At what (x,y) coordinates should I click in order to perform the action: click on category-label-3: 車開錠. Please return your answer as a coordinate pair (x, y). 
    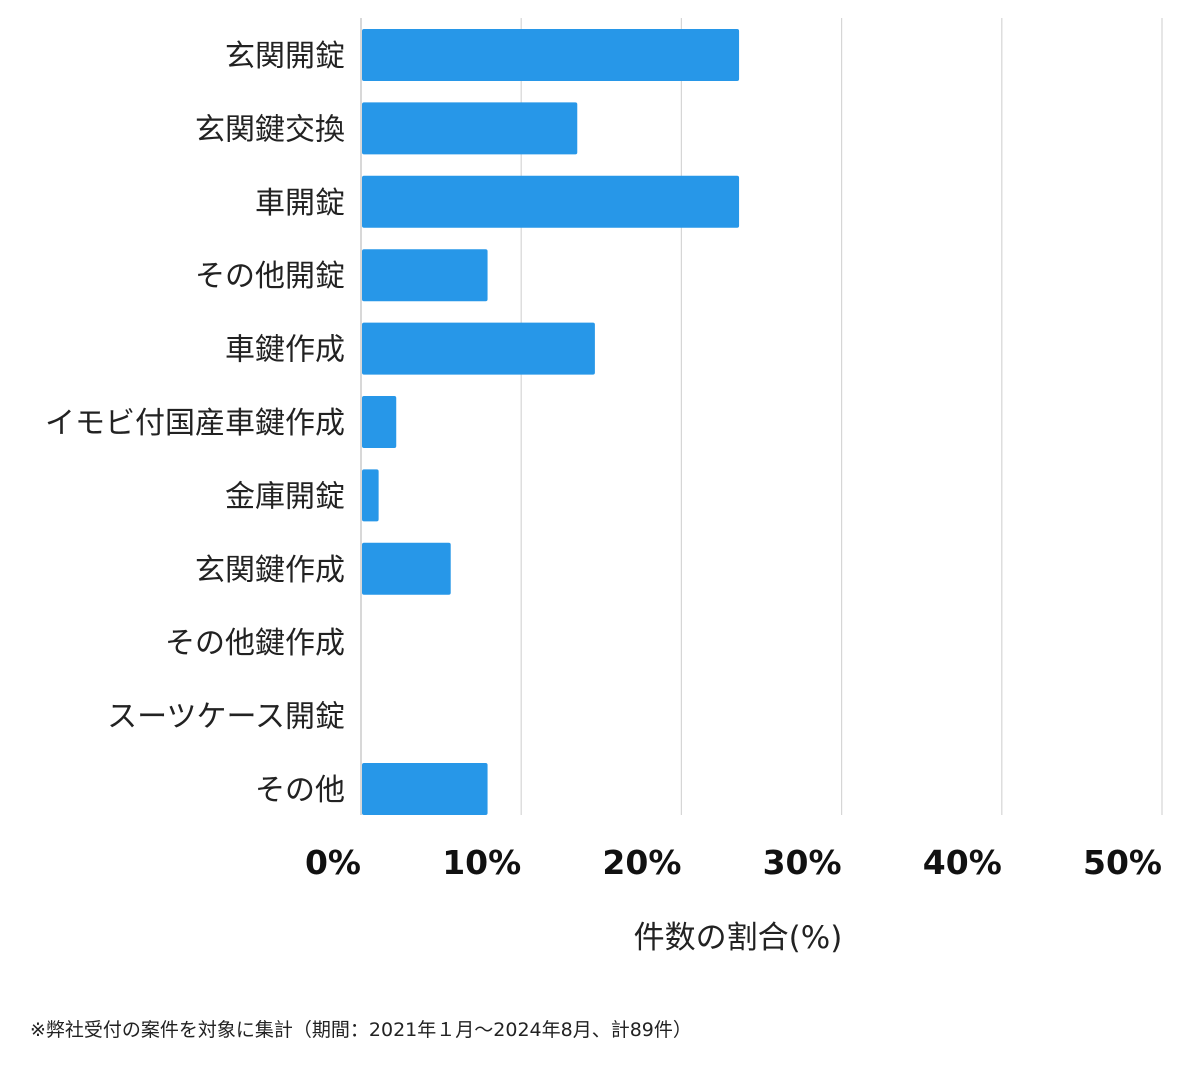
    Looking at the image, I should click on (300, 203).